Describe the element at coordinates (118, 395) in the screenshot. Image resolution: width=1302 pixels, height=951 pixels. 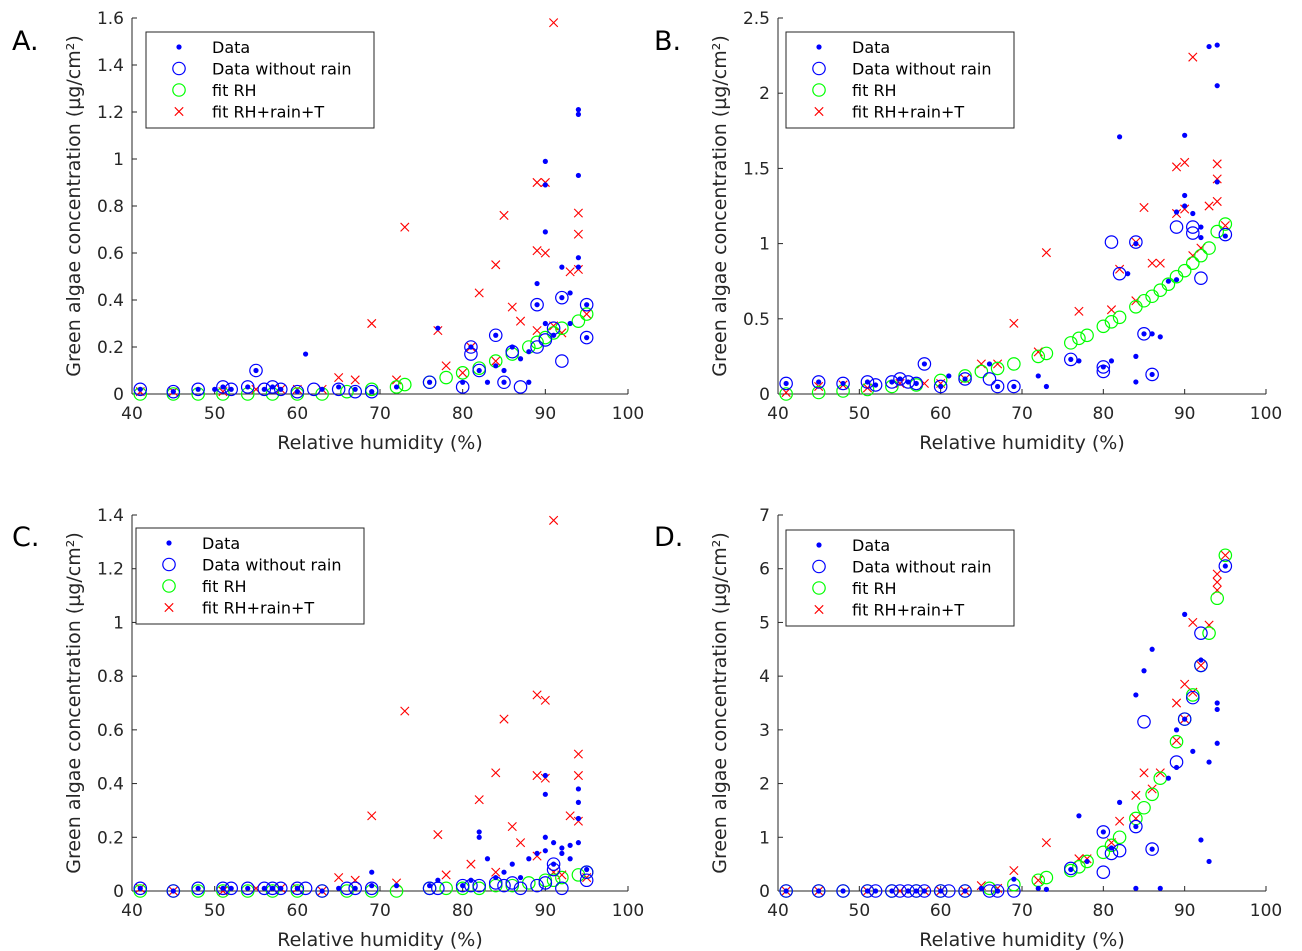
I see `y-tick-label: 0` at that location.